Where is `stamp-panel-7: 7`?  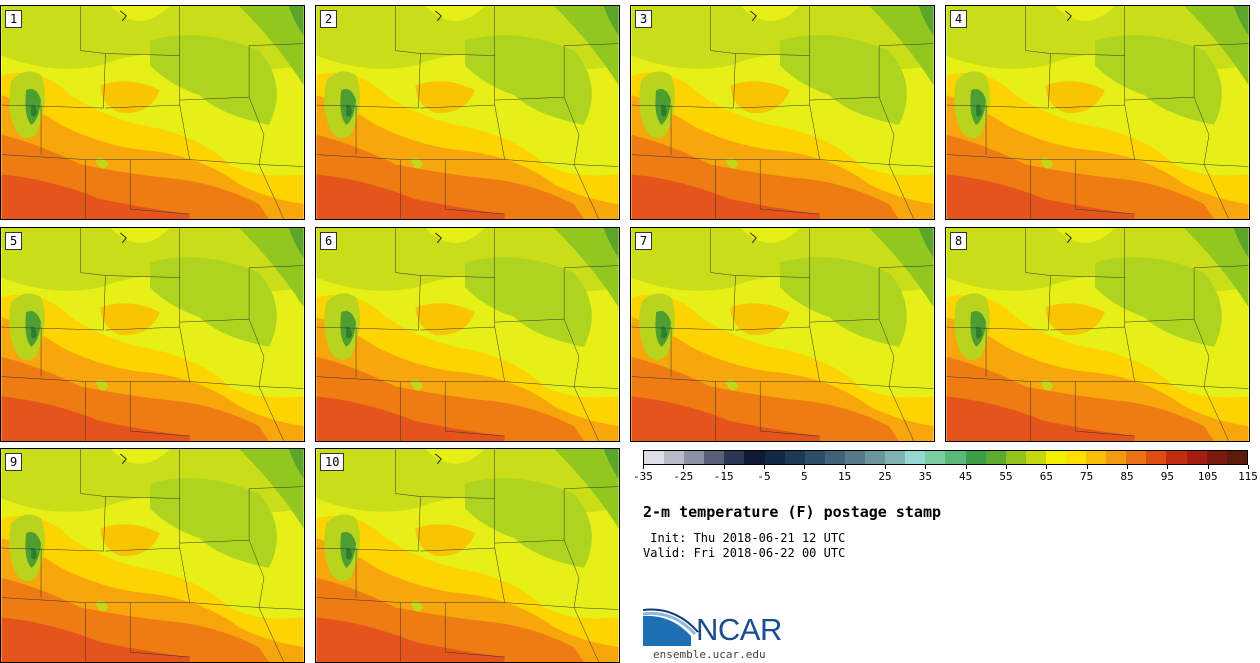 stamp-panel-7: 7 is located at coordinates (782, 334).